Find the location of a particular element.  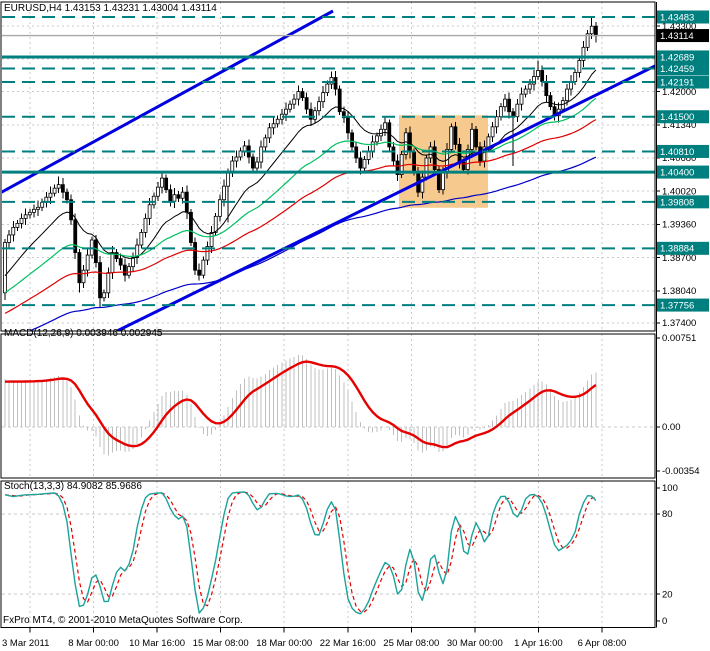

svg-text: 1.42689 is located at coordinates (677, 57).